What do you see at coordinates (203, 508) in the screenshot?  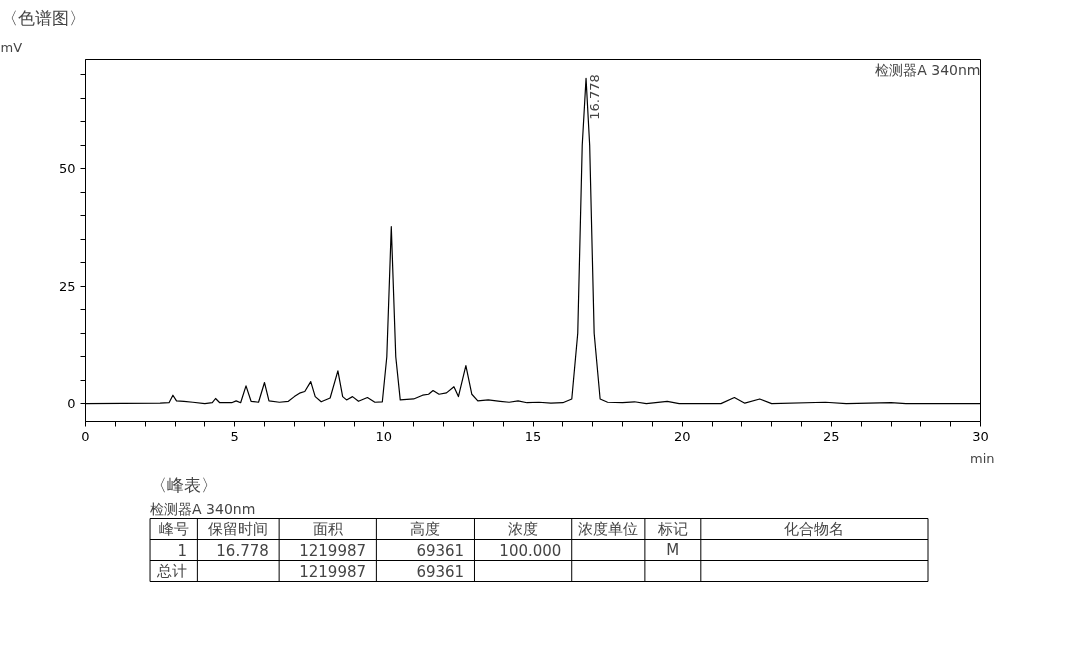 I see `text: 检测器A 340nm` at bounding box center [203, 508].